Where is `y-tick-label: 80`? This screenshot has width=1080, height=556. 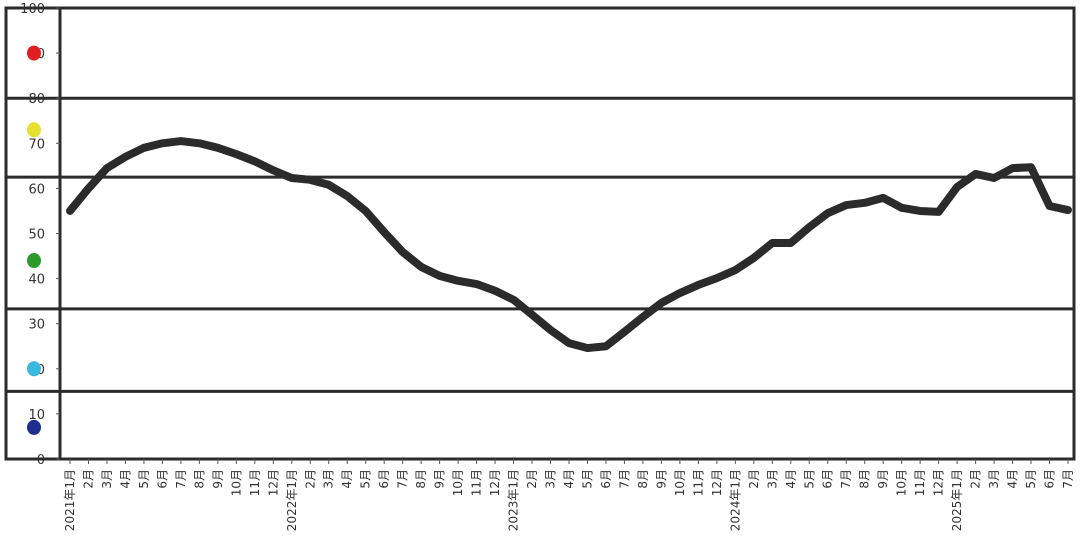
y-tick-label: 80 is located at coordinates (36, 99).